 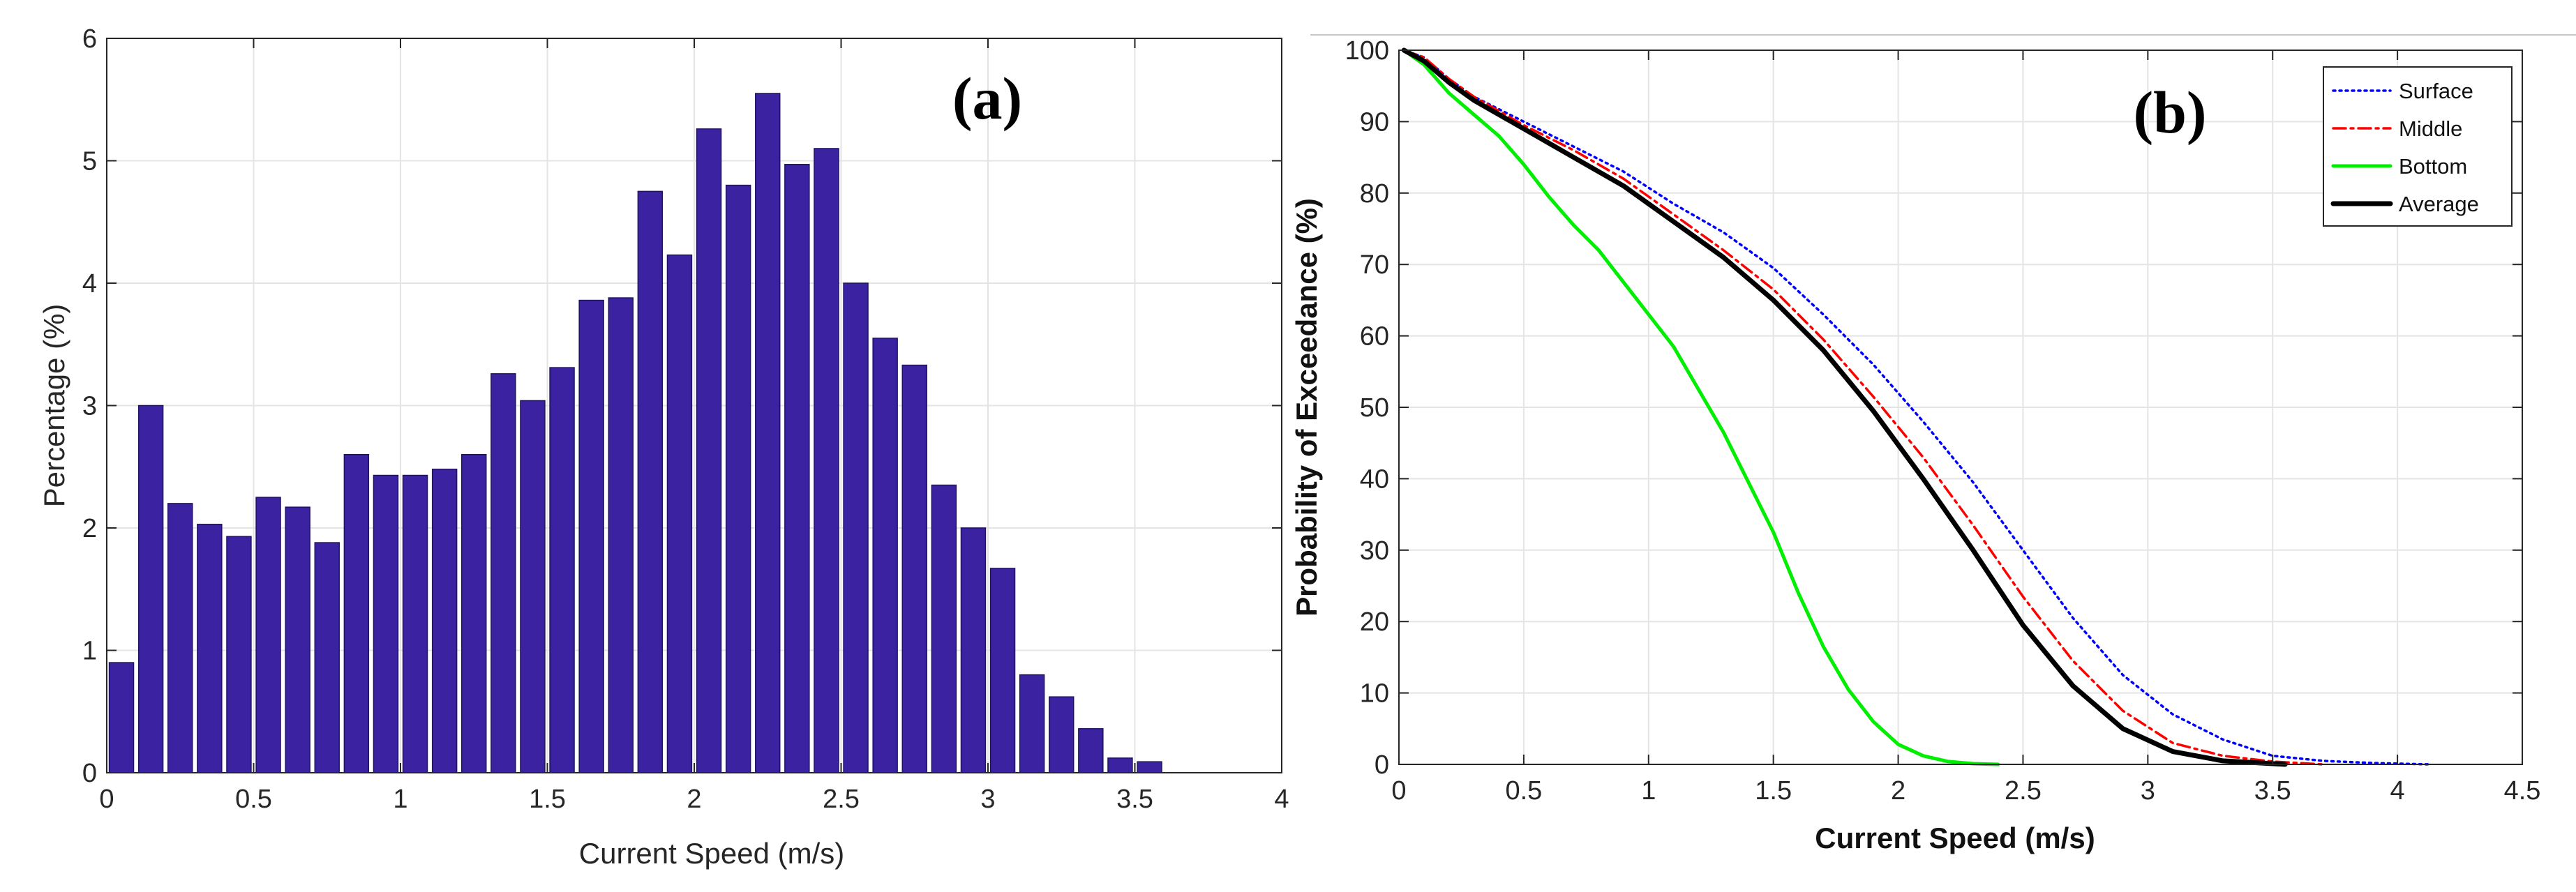 What do you see at coordinates (1374, 622) in the screenshot?
I see `y-tick-label: 20` at bounding box center [1374, 622].